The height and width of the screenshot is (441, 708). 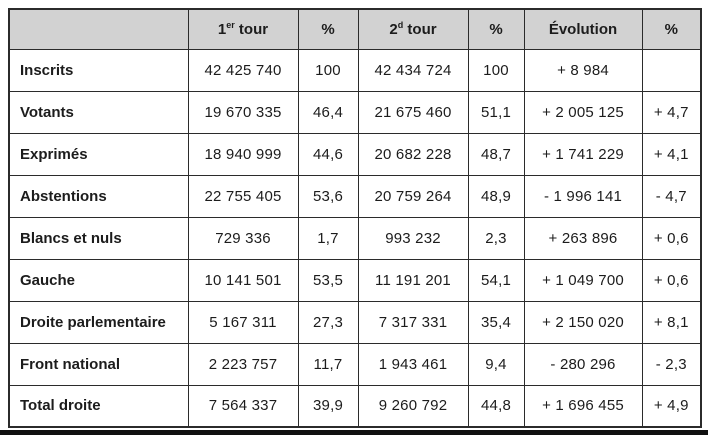 I want to click on data-cell, so click(x=671, y=70).